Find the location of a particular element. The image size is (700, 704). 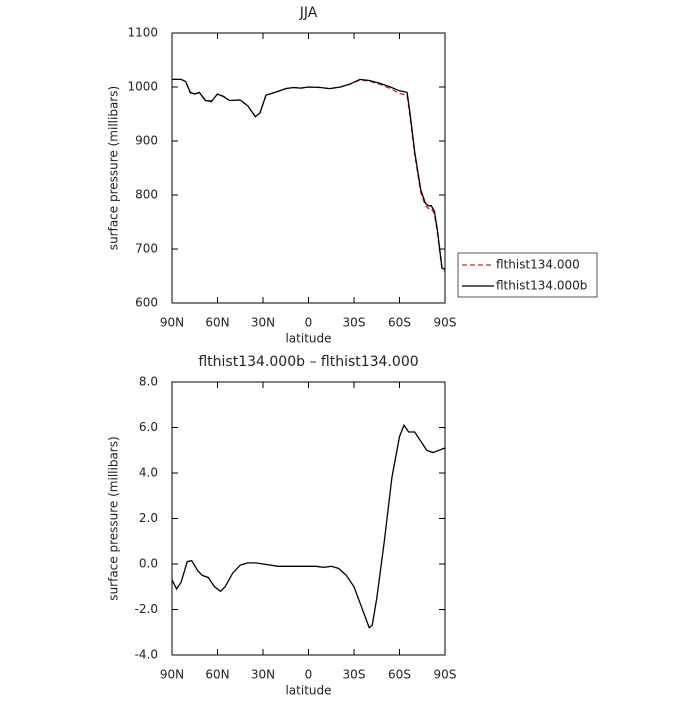

legend-label: flthist134.000 is located at coordinates (538, 265).